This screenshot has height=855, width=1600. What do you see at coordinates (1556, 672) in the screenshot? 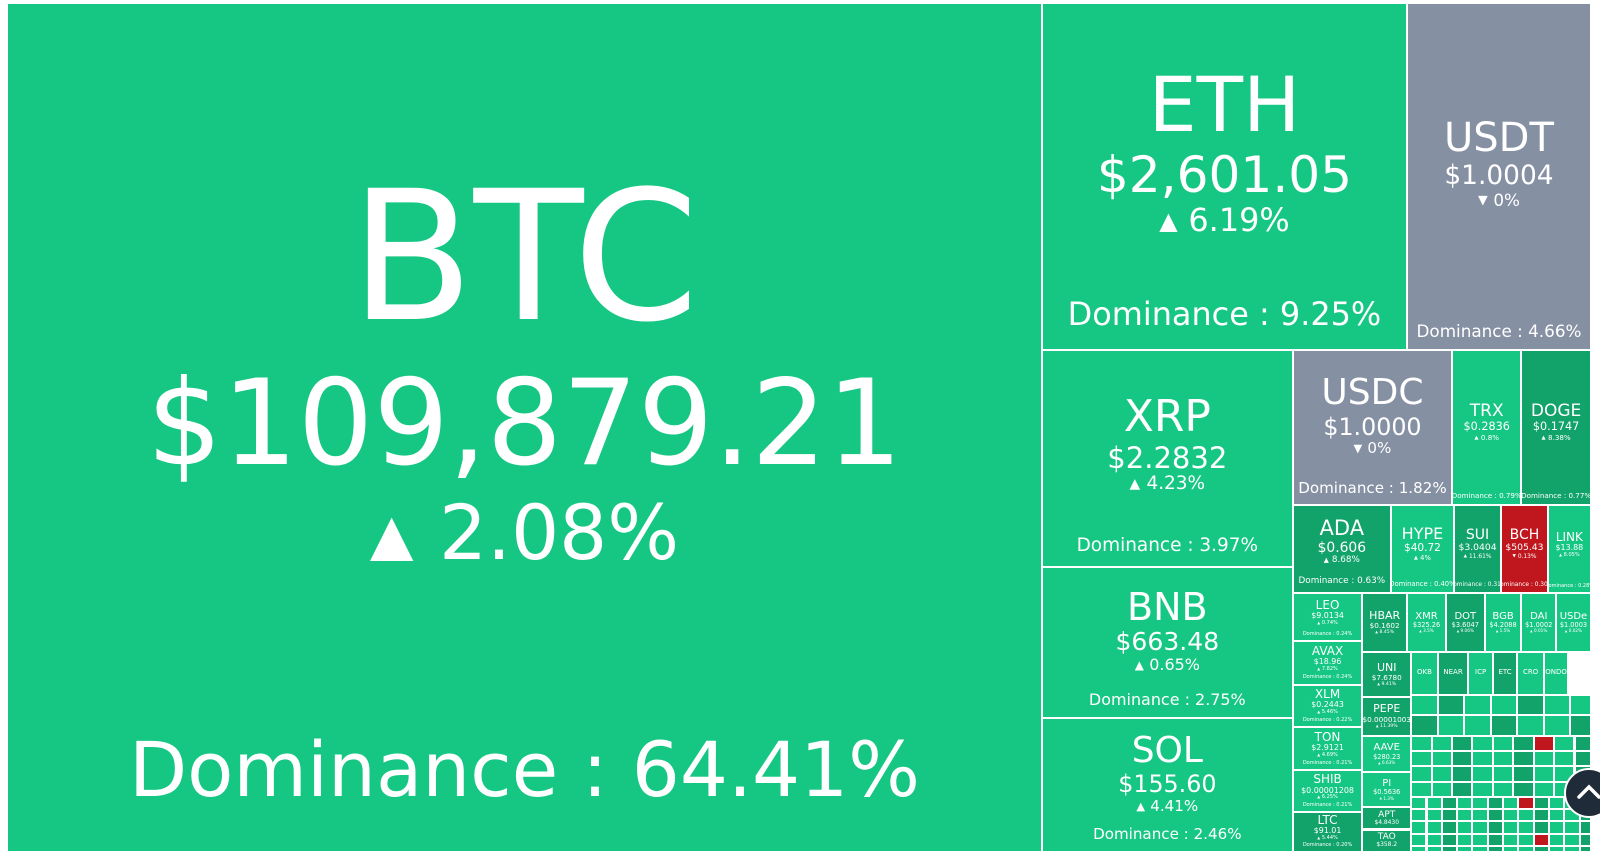
I see `coin-symbol: ONDO` at bounding box center [1556, 672].